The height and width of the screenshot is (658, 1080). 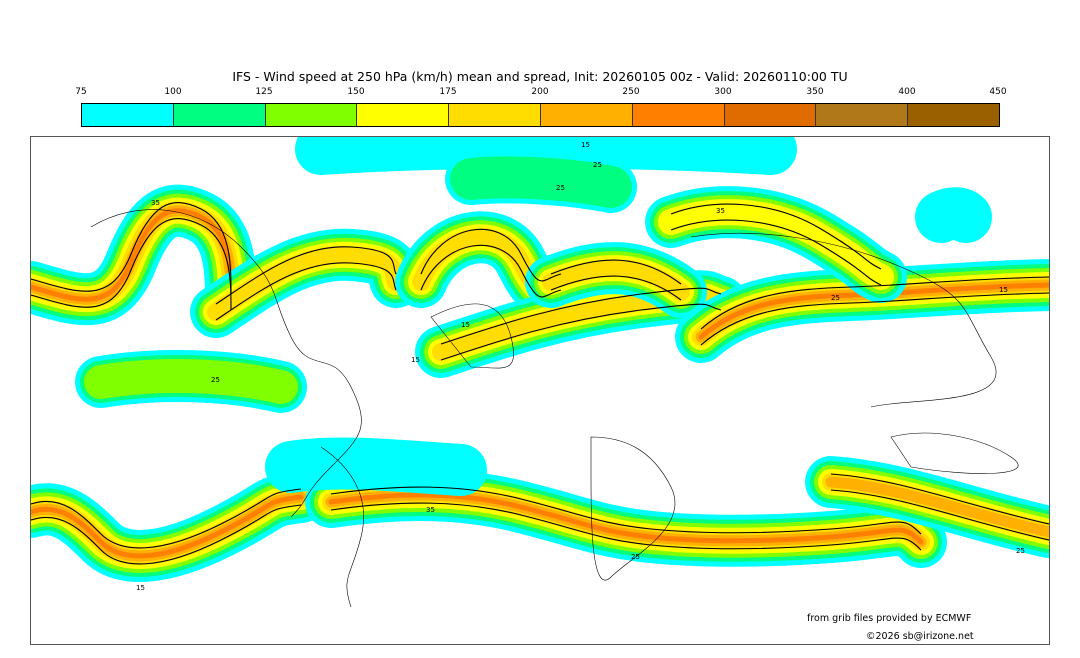 What do you see at coordinates (907, 92) in the screenshot?
I see `colorbar-tick: 400` at bounding box center [907, 92].